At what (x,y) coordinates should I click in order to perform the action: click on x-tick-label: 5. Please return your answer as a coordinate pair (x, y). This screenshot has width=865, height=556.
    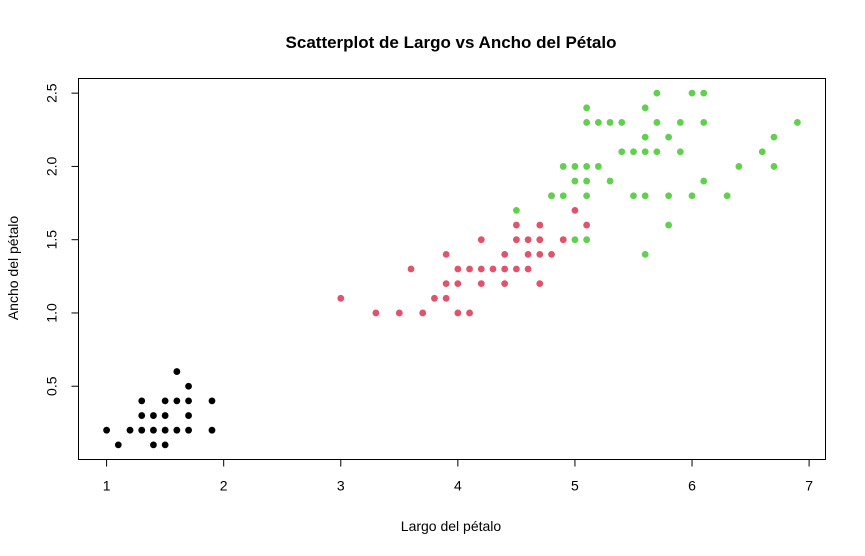
    Looking at the image, I should click on (575, 486).